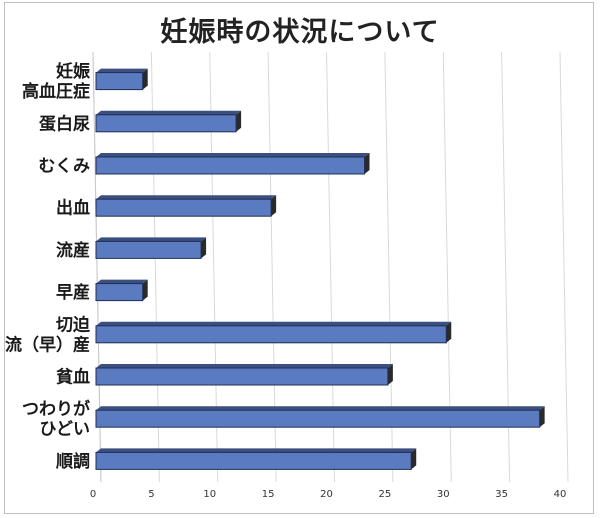 The image size is (600, 518). Describe the element at coordinates (73, 250) in the screenshot. I see `category-label: 流産` at that location.